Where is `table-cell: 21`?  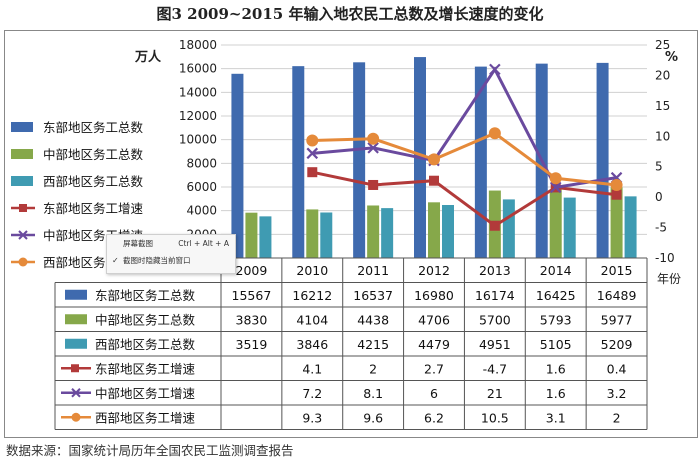
table-cell: 21 is located at coordinates (495, 393).